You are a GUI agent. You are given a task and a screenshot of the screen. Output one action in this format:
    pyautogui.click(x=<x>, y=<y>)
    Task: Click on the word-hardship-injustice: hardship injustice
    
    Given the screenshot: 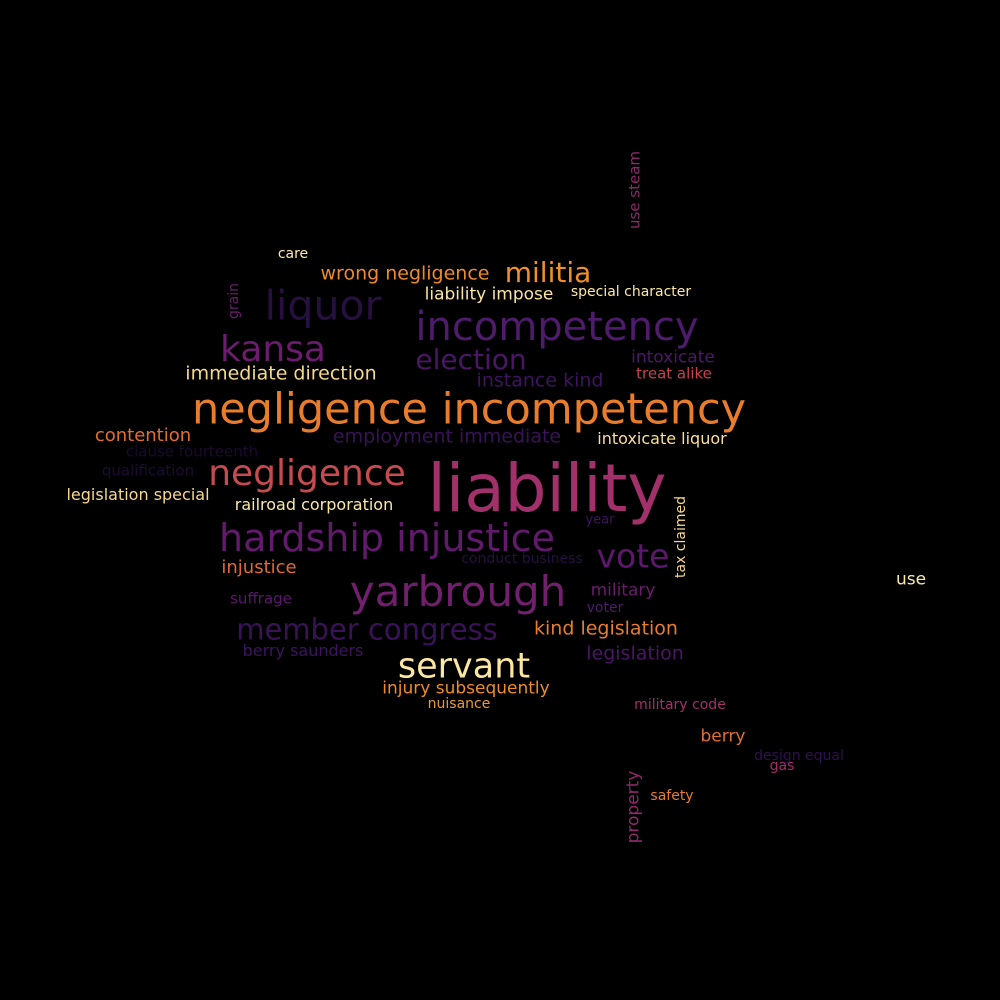 What is the action you would take?
    pyautogui.click(x=387, y=538)
    